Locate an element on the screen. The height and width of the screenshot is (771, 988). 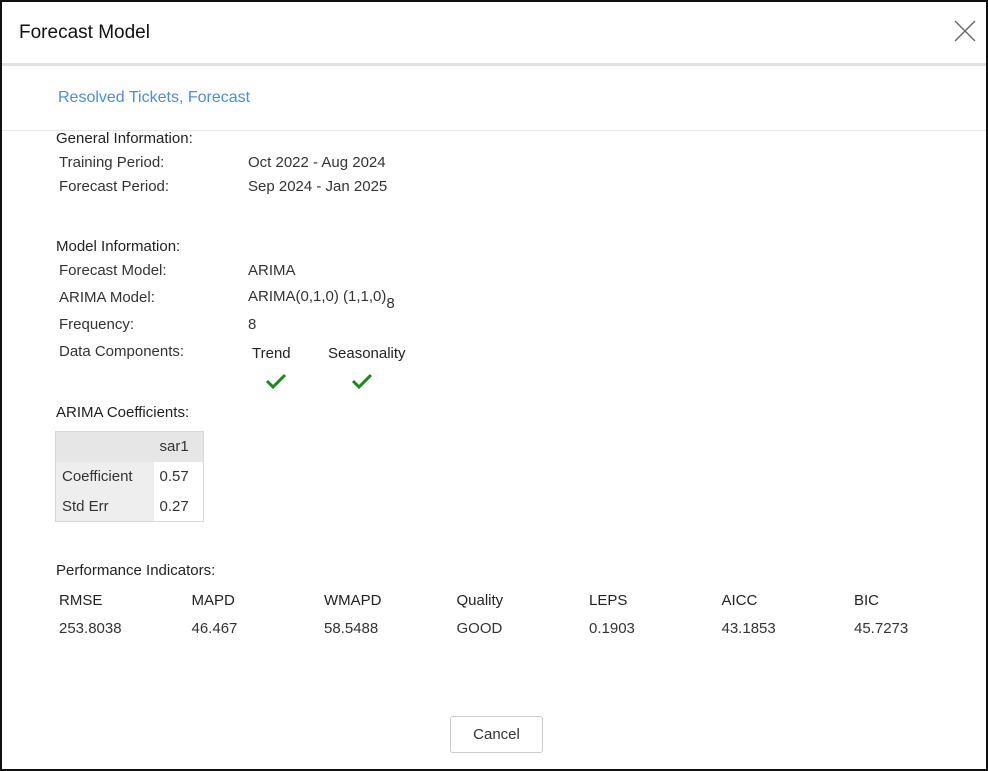
column-header: sar1 is located at coordinates (178, 446).